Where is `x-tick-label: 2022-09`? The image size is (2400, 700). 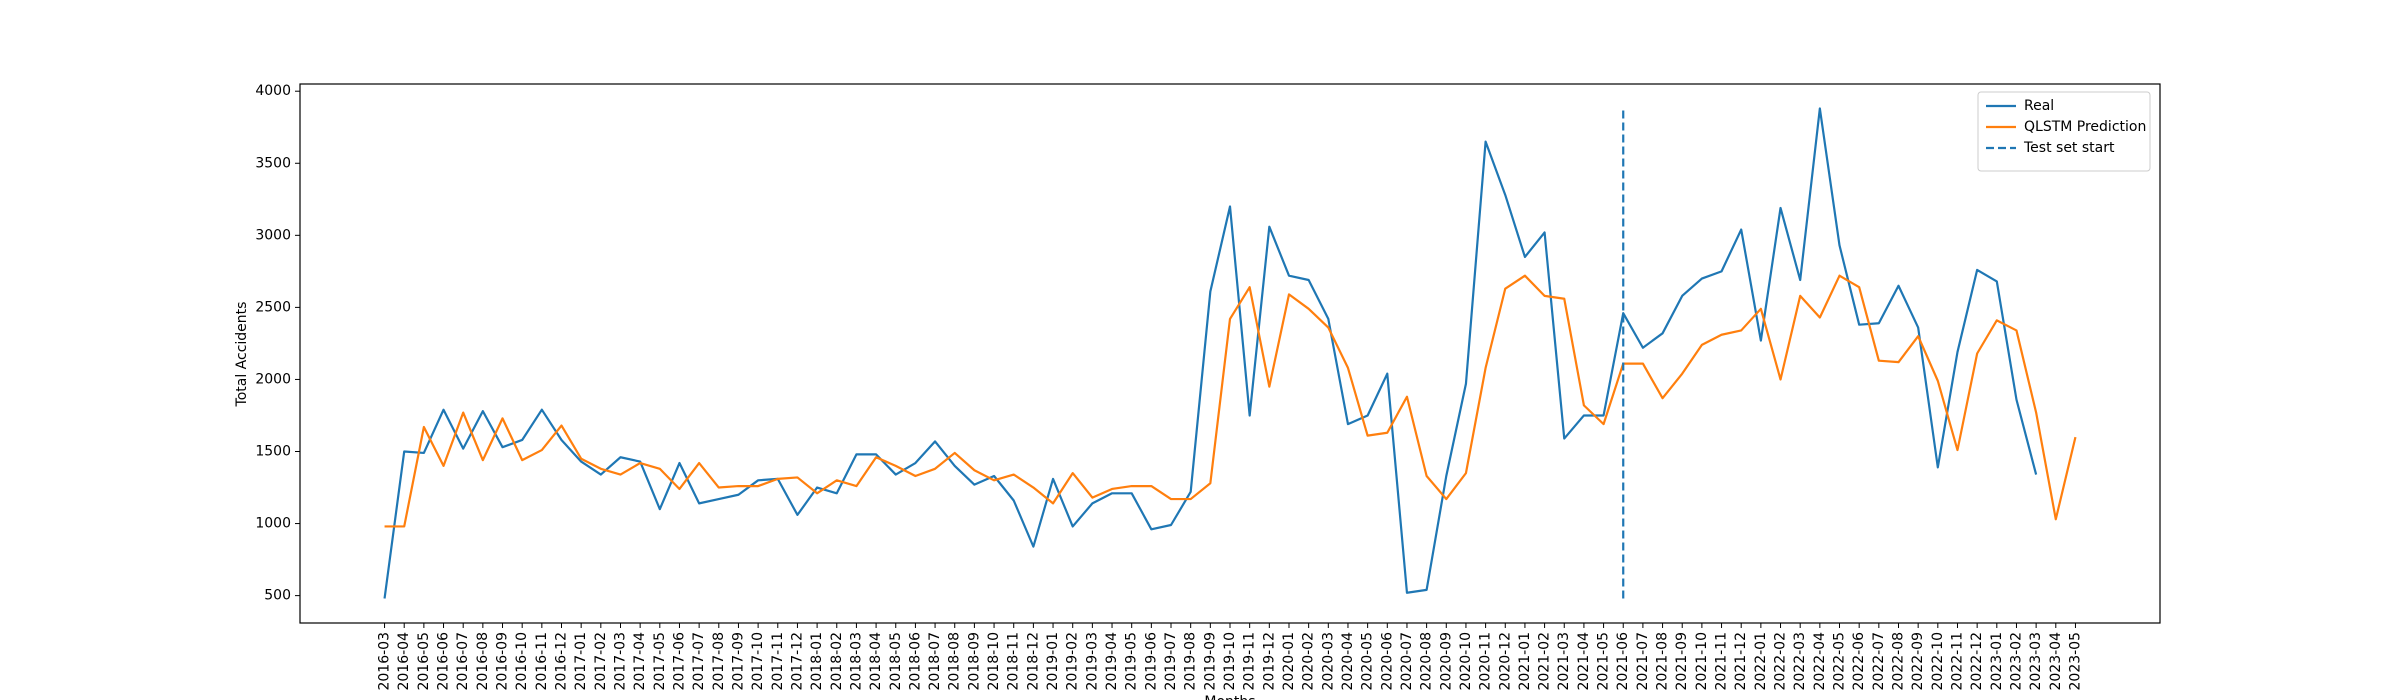
x-tick-label: 2022-09 is located at coordinates (1918, 661).